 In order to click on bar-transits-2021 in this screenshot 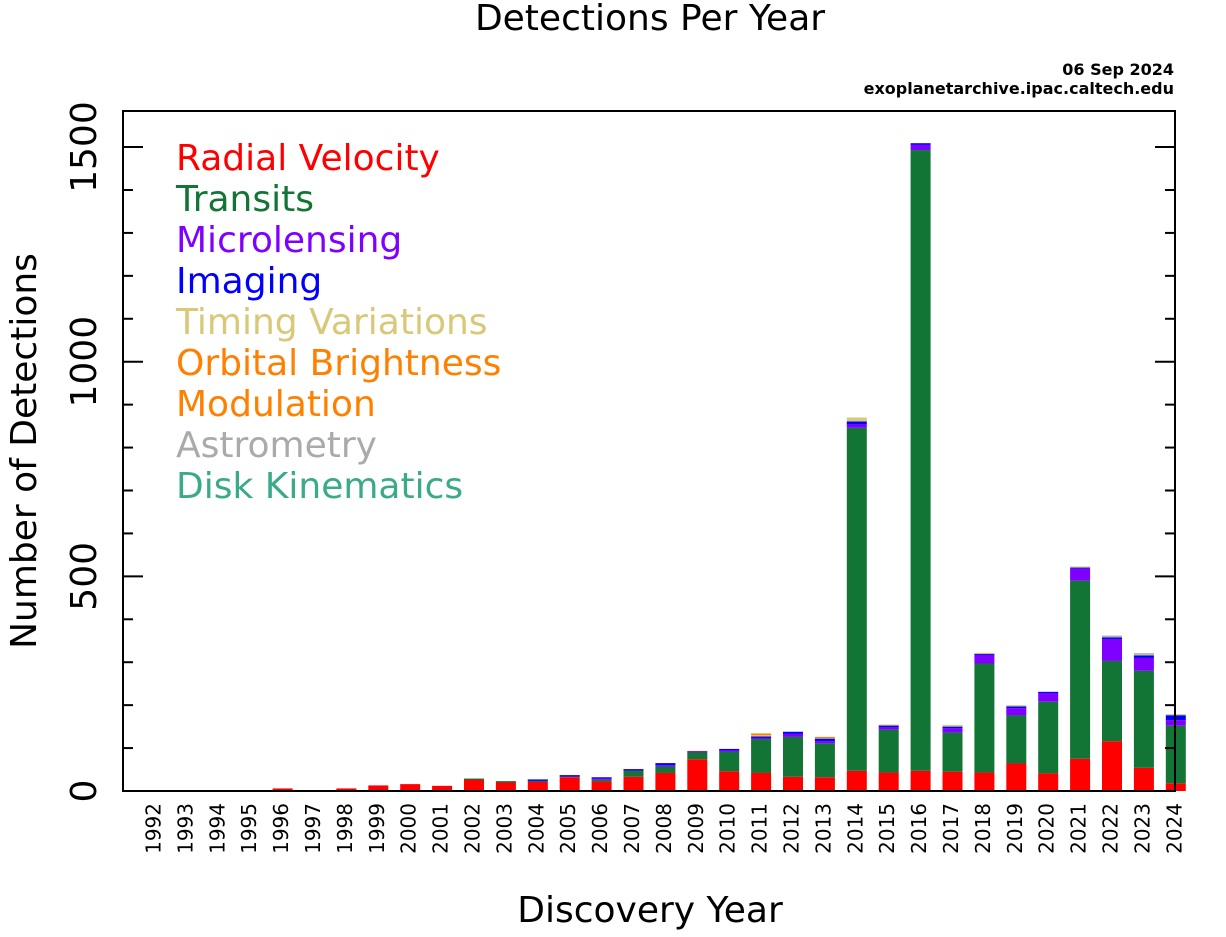, I will do `click(1080, 669)`.